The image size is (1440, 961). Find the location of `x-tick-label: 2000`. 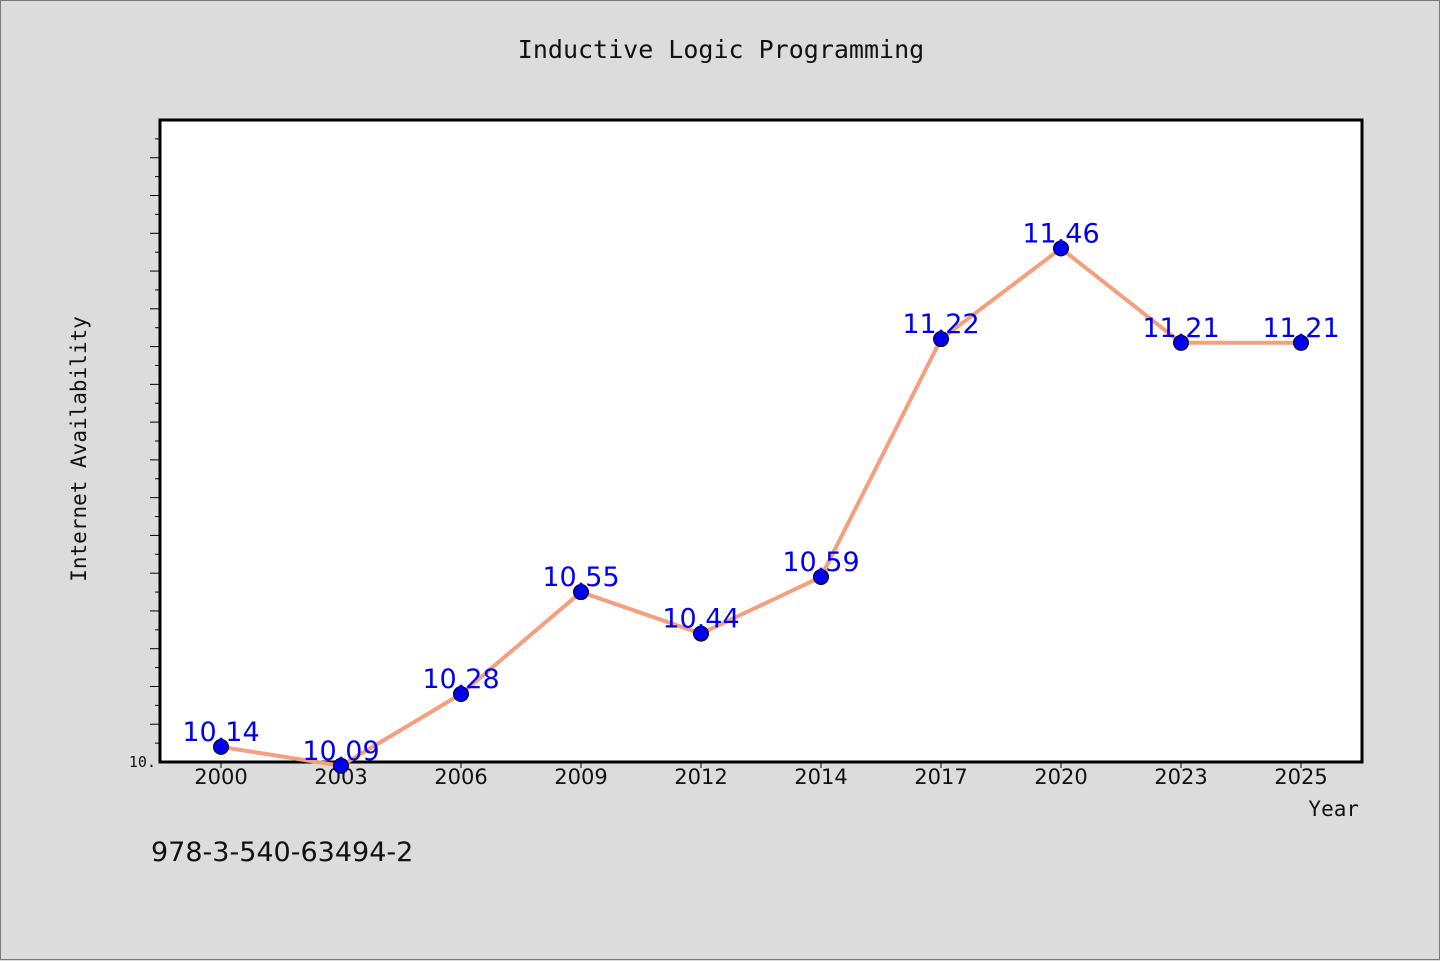

x-tick-label: 2000 is located at coordinates (220, 777).